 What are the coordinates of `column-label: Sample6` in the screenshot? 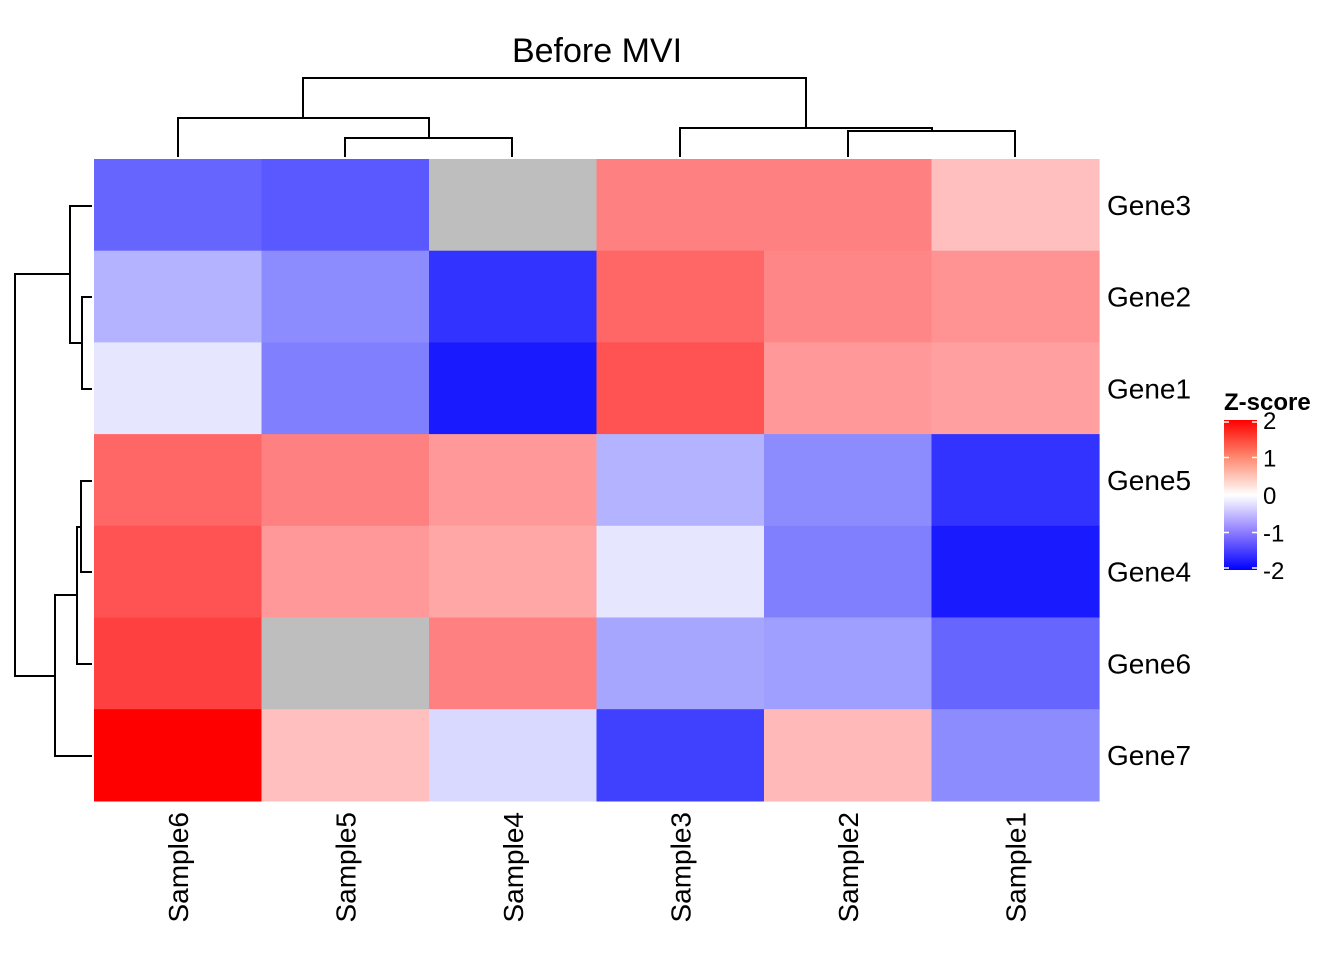 It's located at (178, 867).